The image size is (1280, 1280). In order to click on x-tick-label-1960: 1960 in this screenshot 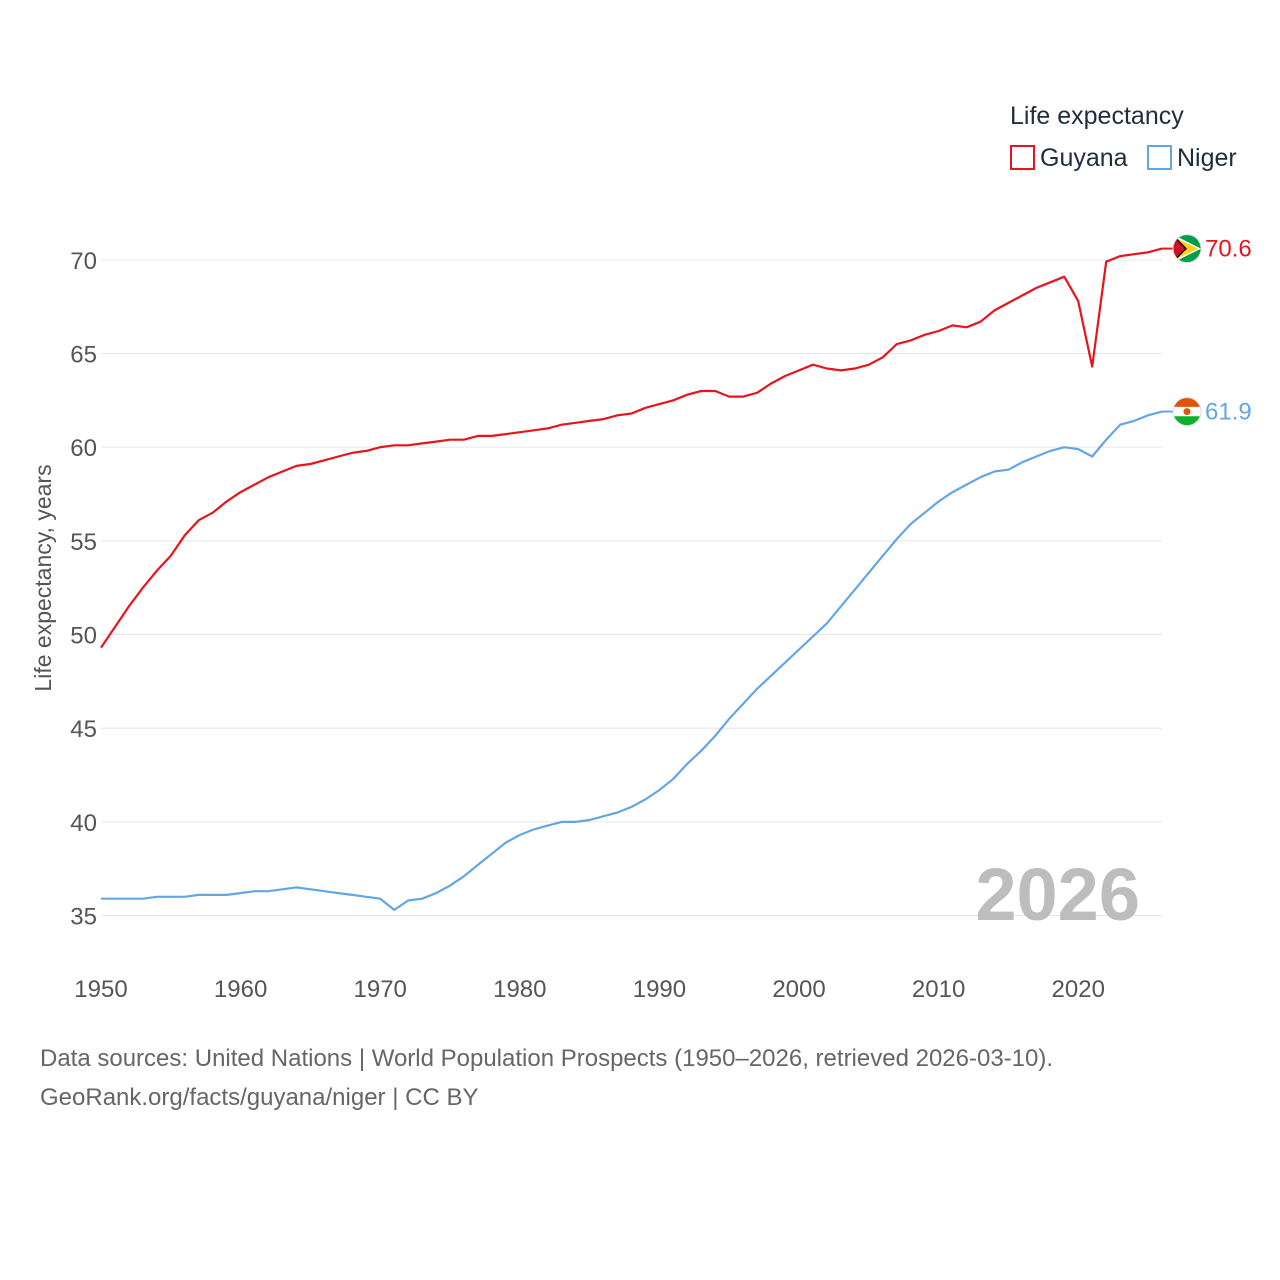, I will do `click(240, 989)`.